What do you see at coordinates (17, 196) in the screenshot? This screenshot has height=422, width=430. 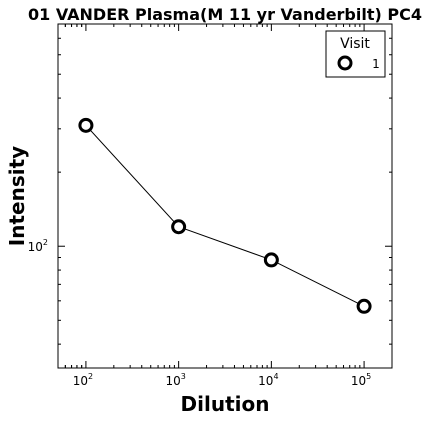 I see `y-axis-label: Intensity` at bounding box center [17, 196].